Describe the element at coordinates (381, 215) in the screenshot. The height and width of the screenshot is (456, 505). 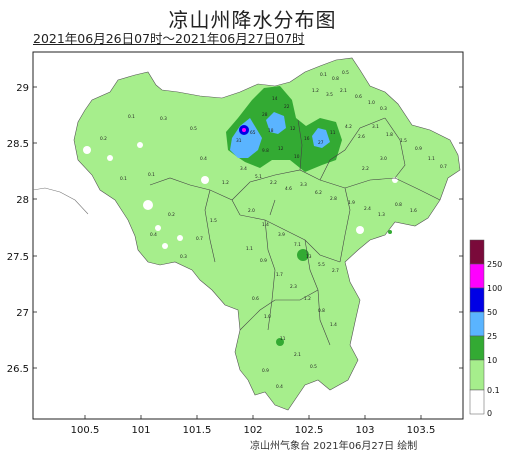
I see `svg-text: 1.3` at that location.